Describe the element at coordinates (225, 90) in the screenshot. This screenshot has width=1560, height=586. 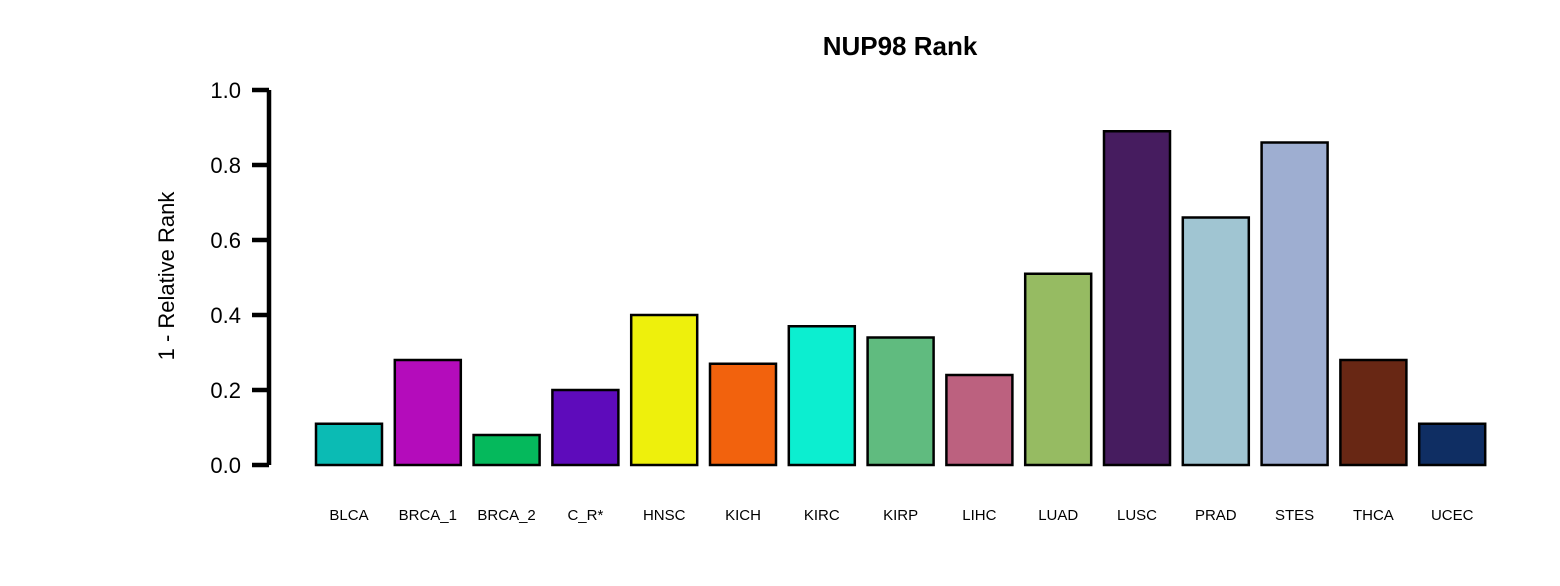
I see `y-tick-label: 1.0` at that location.